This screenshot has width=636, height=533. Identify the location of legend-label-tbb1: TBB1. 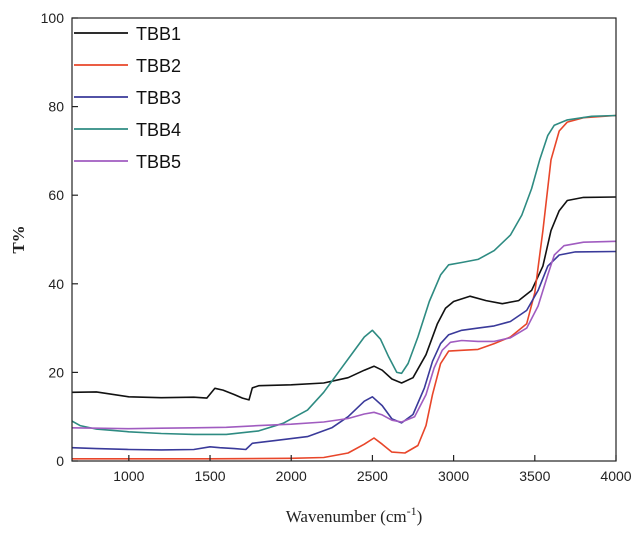
(158, 34).